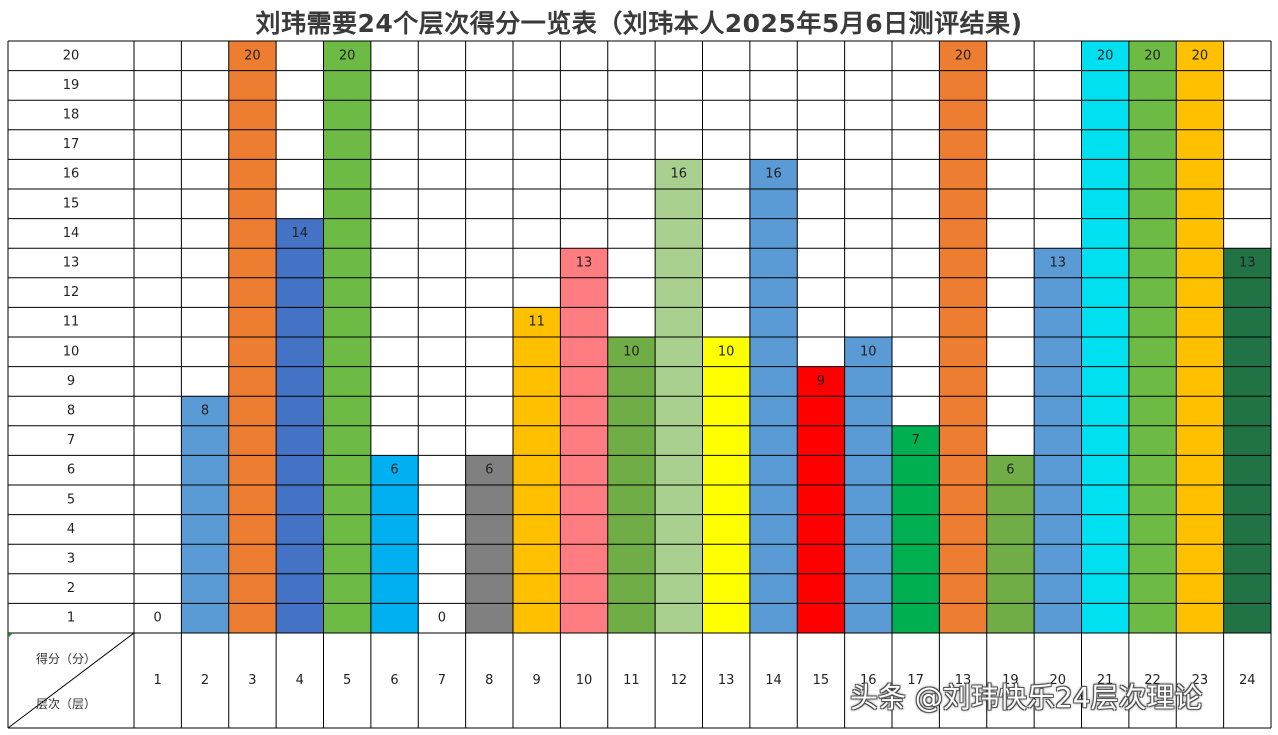 Image resolution: width=1278 pixels, height=735 pixels. What do you see at coordinates (1247, 680) in the screenshot?
I see `x-tick-label: 24` at bounding box center [1247, 680].